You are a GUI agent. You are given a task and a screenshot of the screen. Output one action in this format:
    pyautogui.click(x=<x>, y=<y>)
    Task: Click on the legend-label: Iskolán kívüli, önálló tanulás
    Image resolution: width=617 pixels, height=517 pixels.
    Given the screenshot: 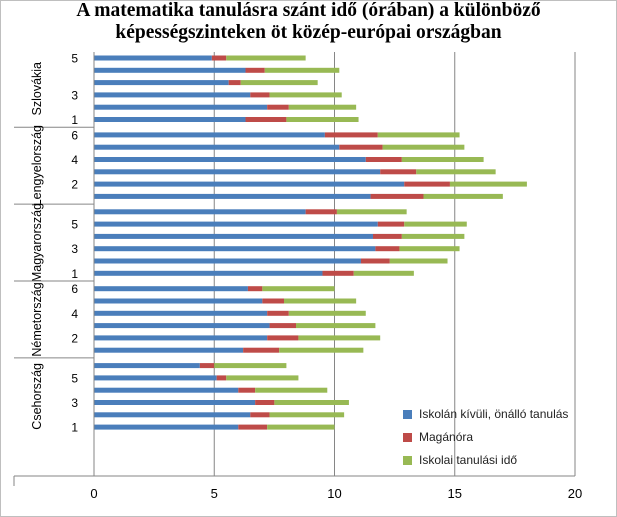 What is the action you would take?
    pyautogui.click(x=494, y=414)
    